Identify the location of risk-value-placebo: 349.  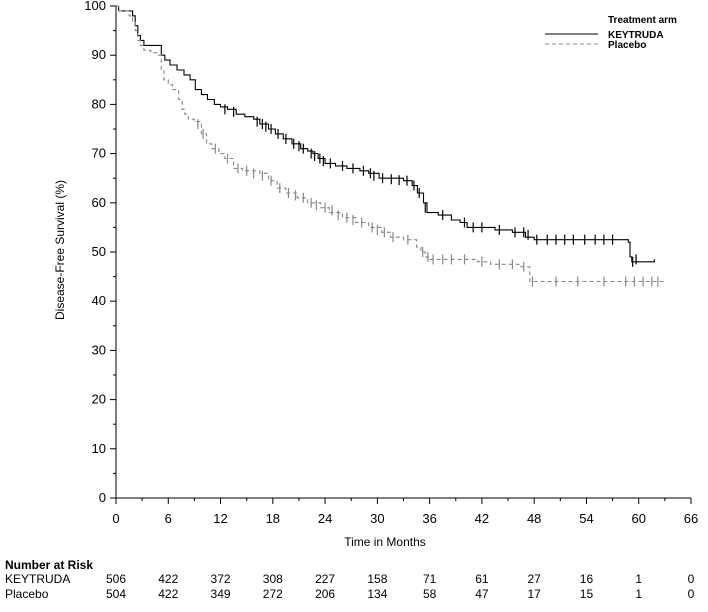
(221, 594).